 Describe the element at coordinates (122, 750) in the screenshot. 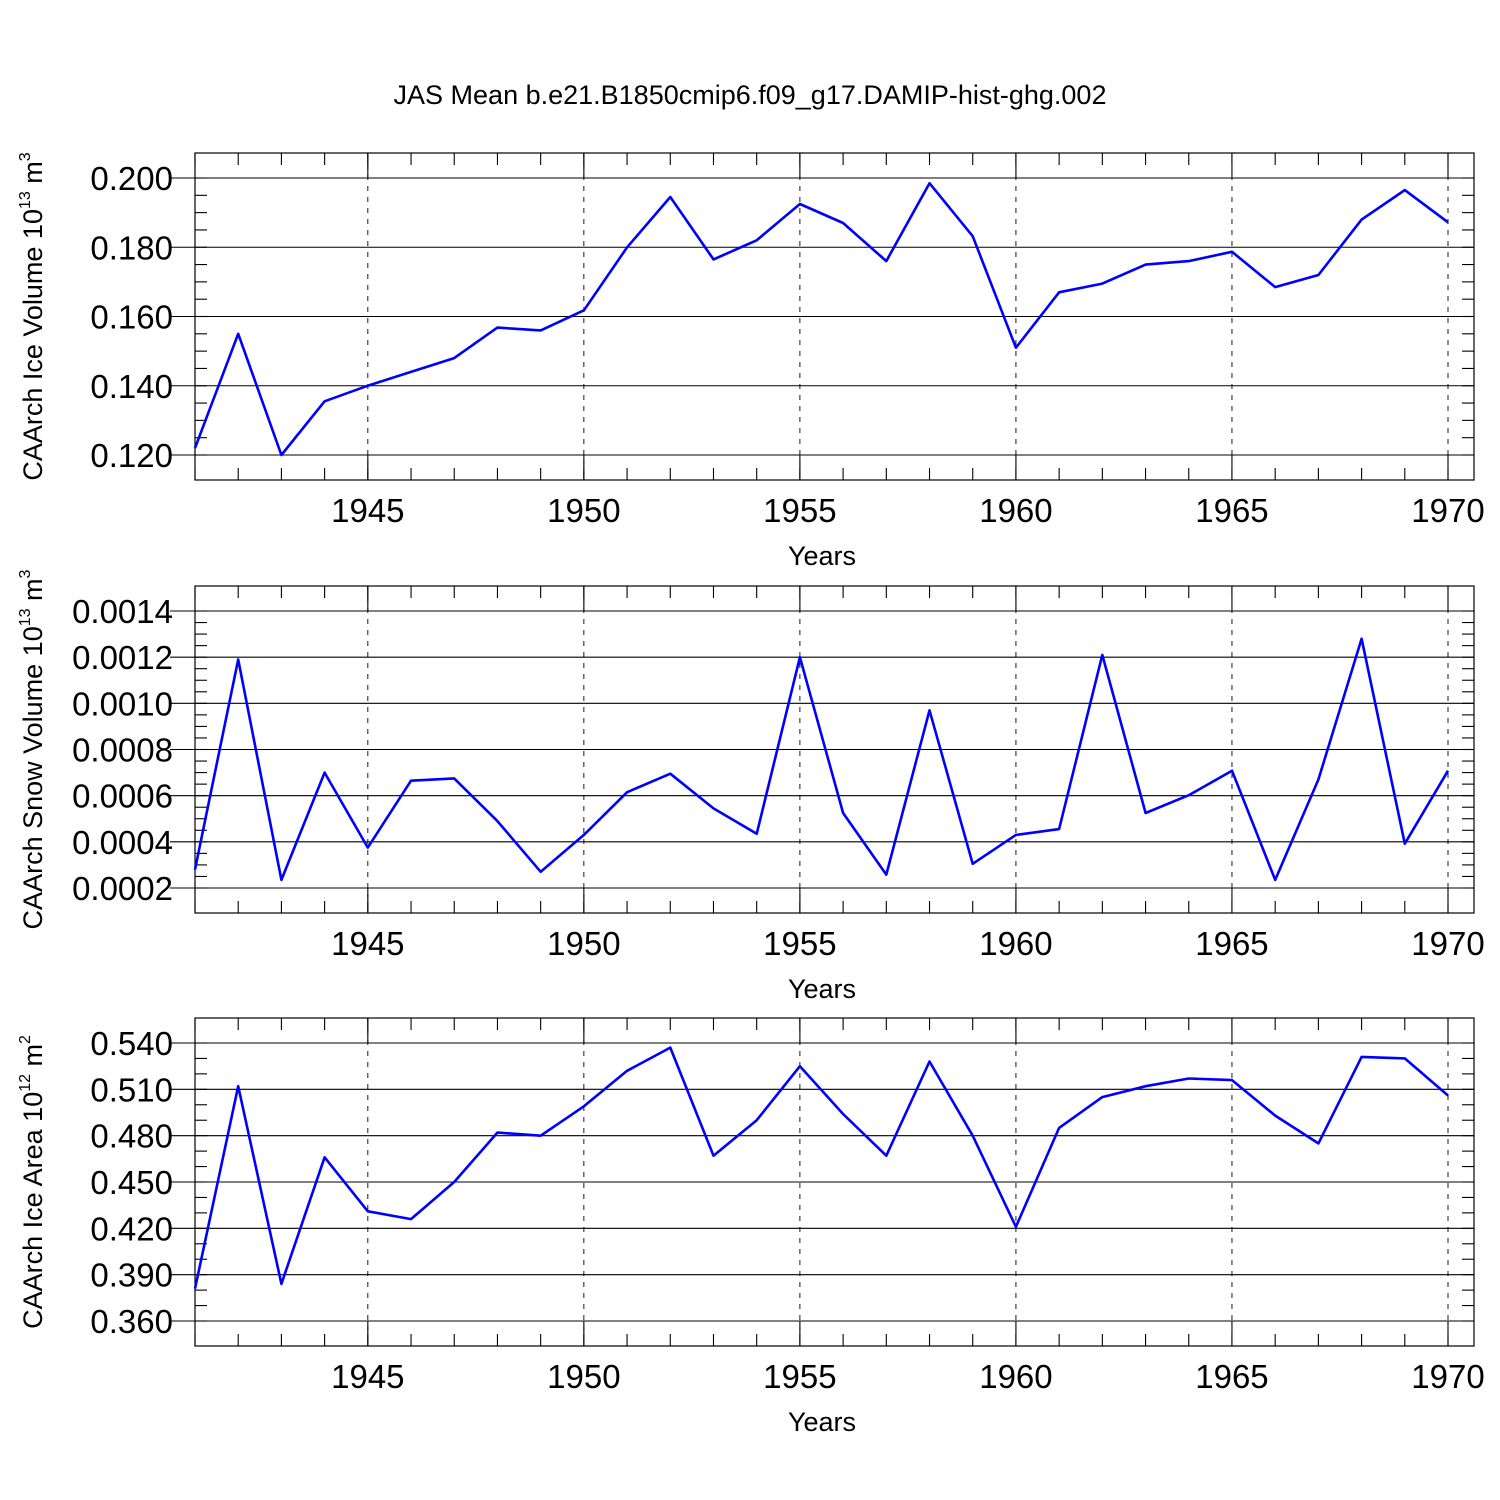

I see `snow-volume-y-tick-label: 0.0008` at that location.